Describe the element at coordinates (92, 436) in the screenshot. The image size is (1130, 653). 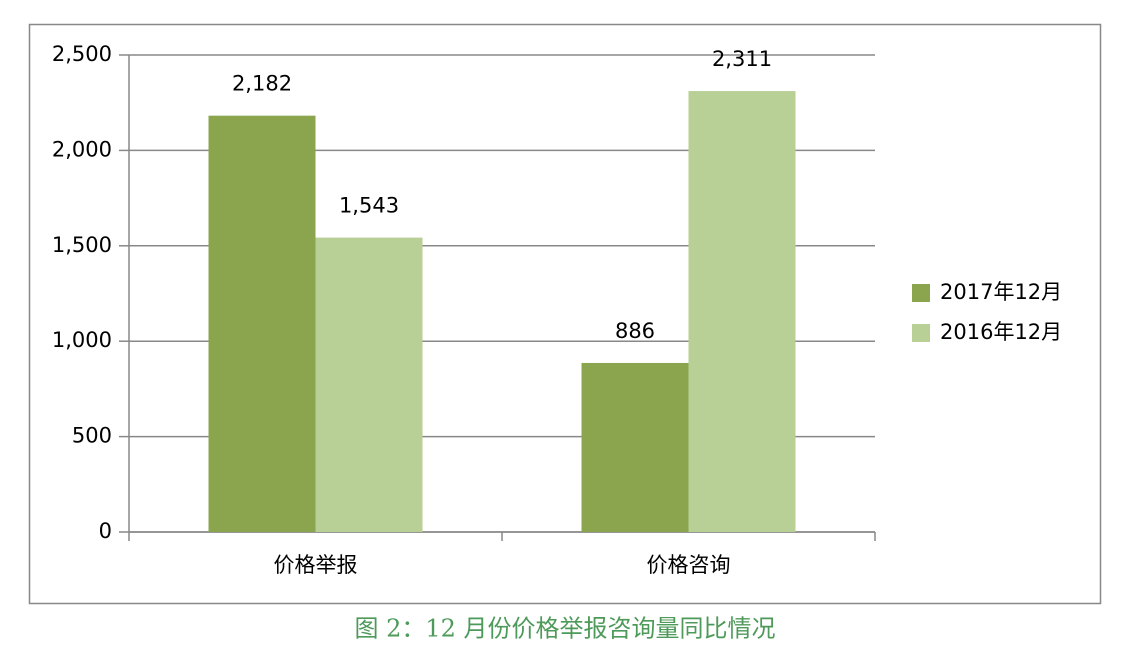
I see `y-tick-label: 500` at that location.